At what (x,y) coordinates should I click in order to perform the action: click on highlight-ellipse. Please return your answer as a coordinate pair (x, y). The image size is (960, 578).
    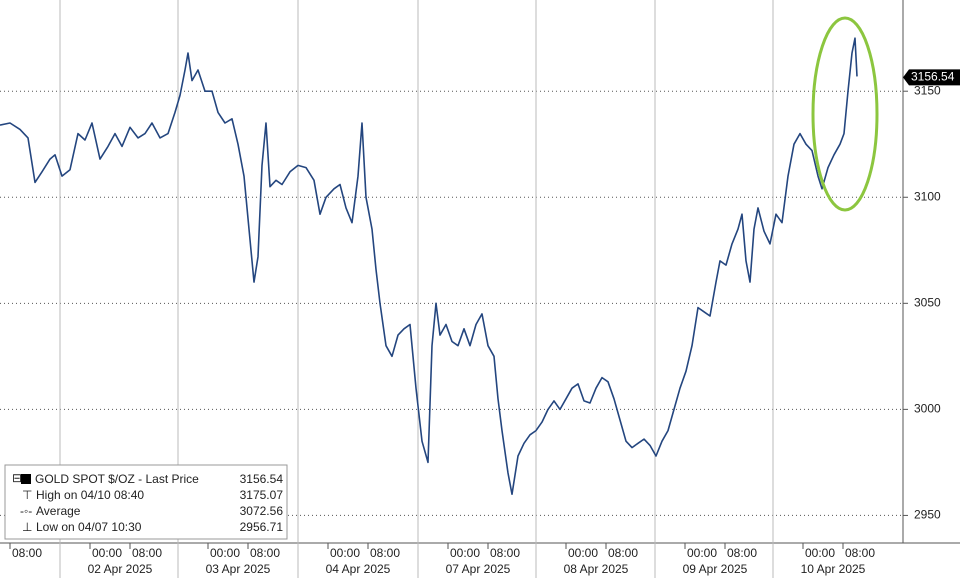
    Looking at the image, I should click on (845, 114).